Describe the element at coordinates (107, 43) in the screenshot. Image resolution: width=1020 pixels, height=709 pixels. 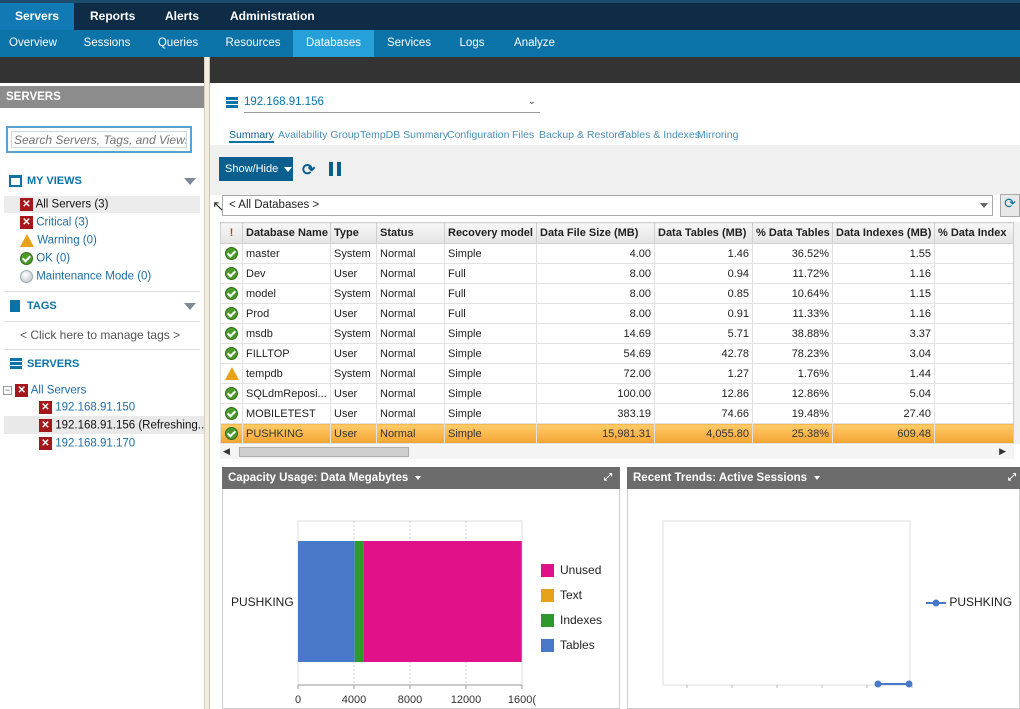
I see `sub-nav-sessions: Sessions` at that location.